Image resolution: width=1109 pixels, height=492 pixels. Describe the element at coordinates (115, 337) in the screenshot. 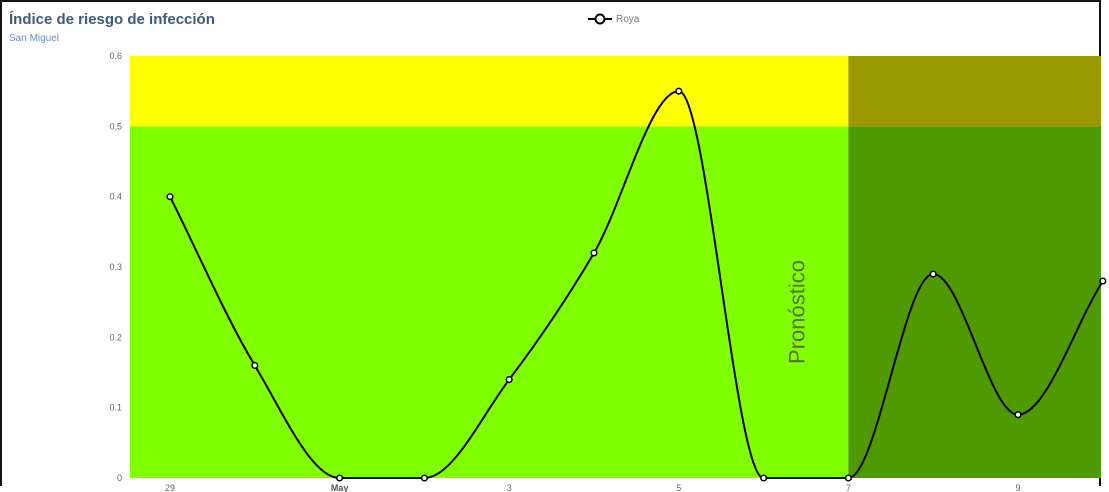

I see `y-tick-label: 0.2` at that location.